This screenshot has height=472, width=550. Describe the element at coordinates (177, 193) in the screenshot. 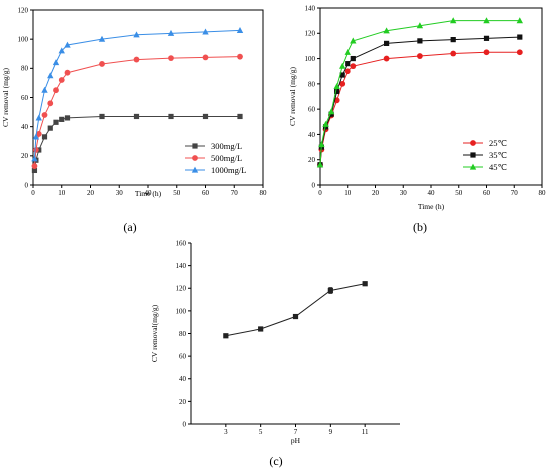

I see `x-tick-label: 50` at that location.